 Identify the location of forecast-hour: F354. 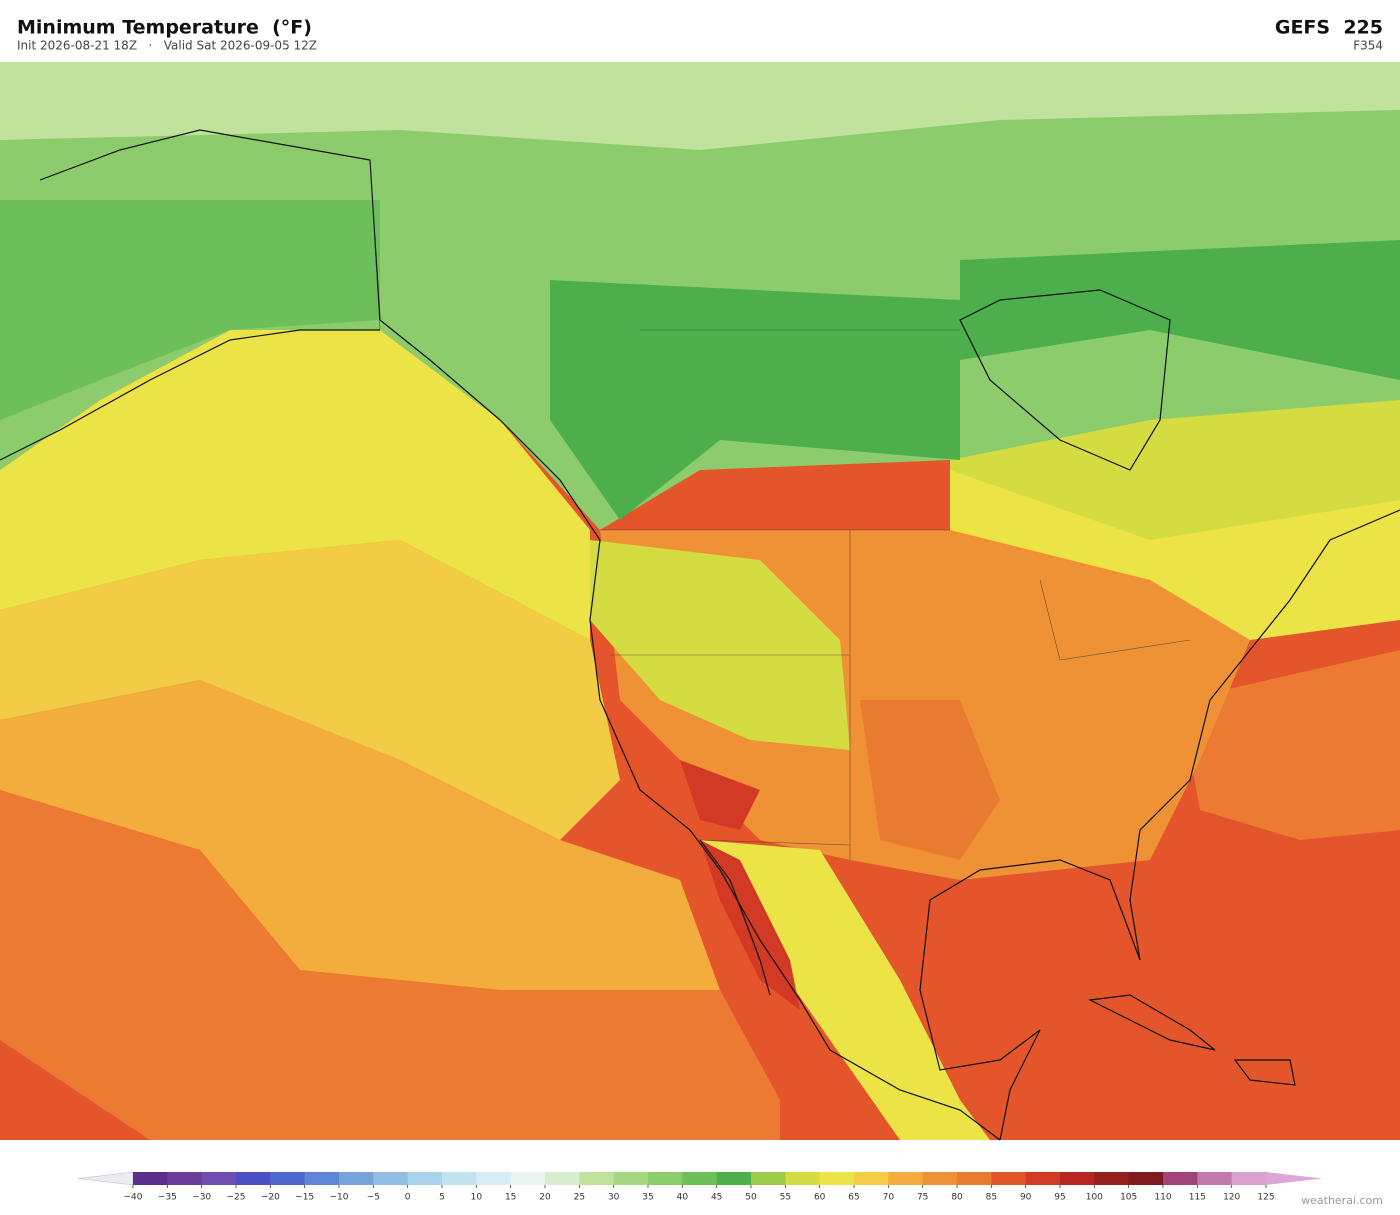
(1368, 46).